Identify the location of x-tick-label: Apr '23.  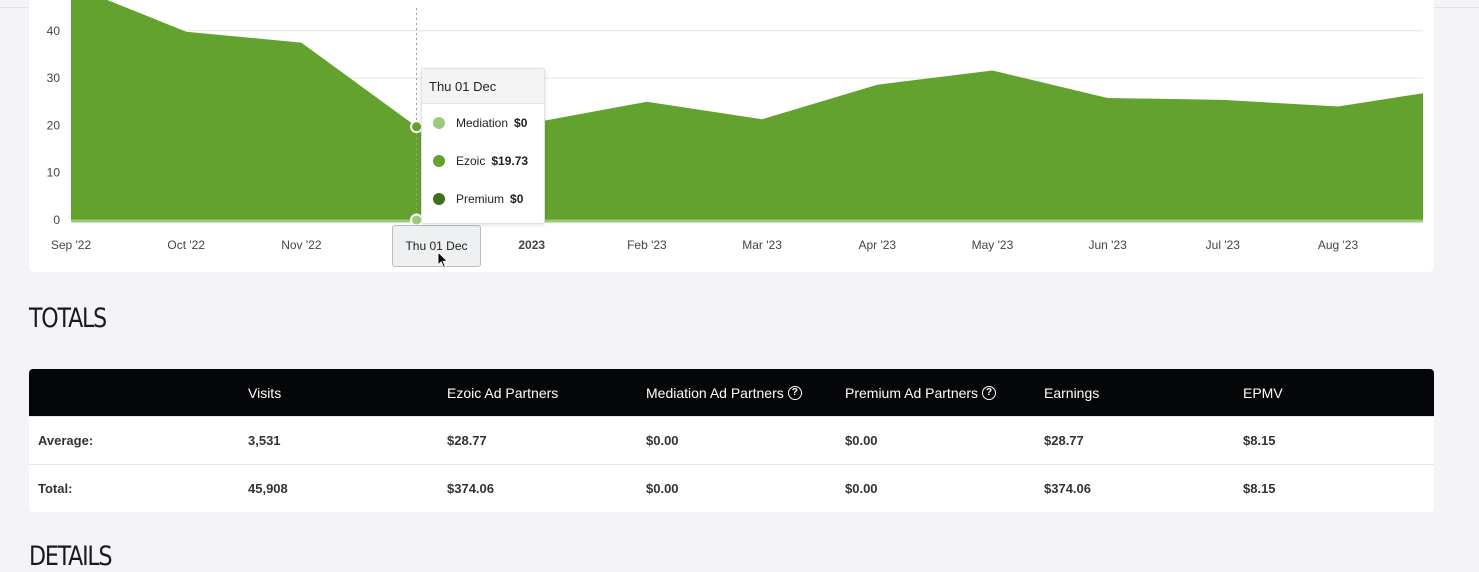
(877, 245).